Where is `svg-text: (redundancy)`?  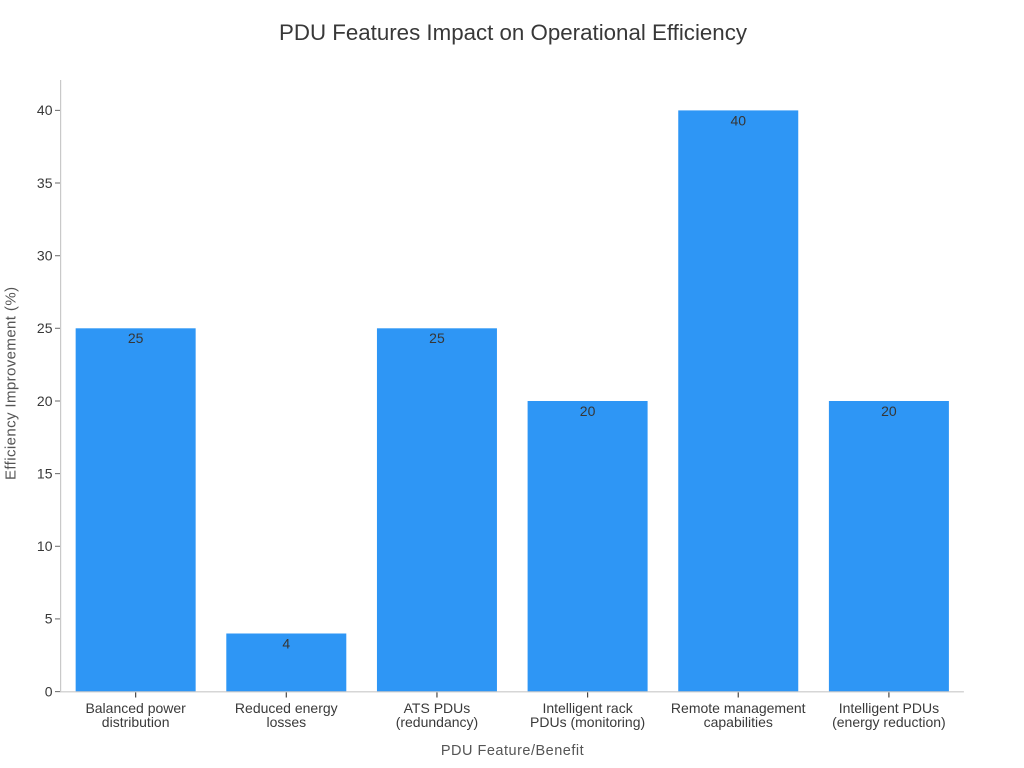 svg-text: (redundancy) is located at coordinates (437, 722).